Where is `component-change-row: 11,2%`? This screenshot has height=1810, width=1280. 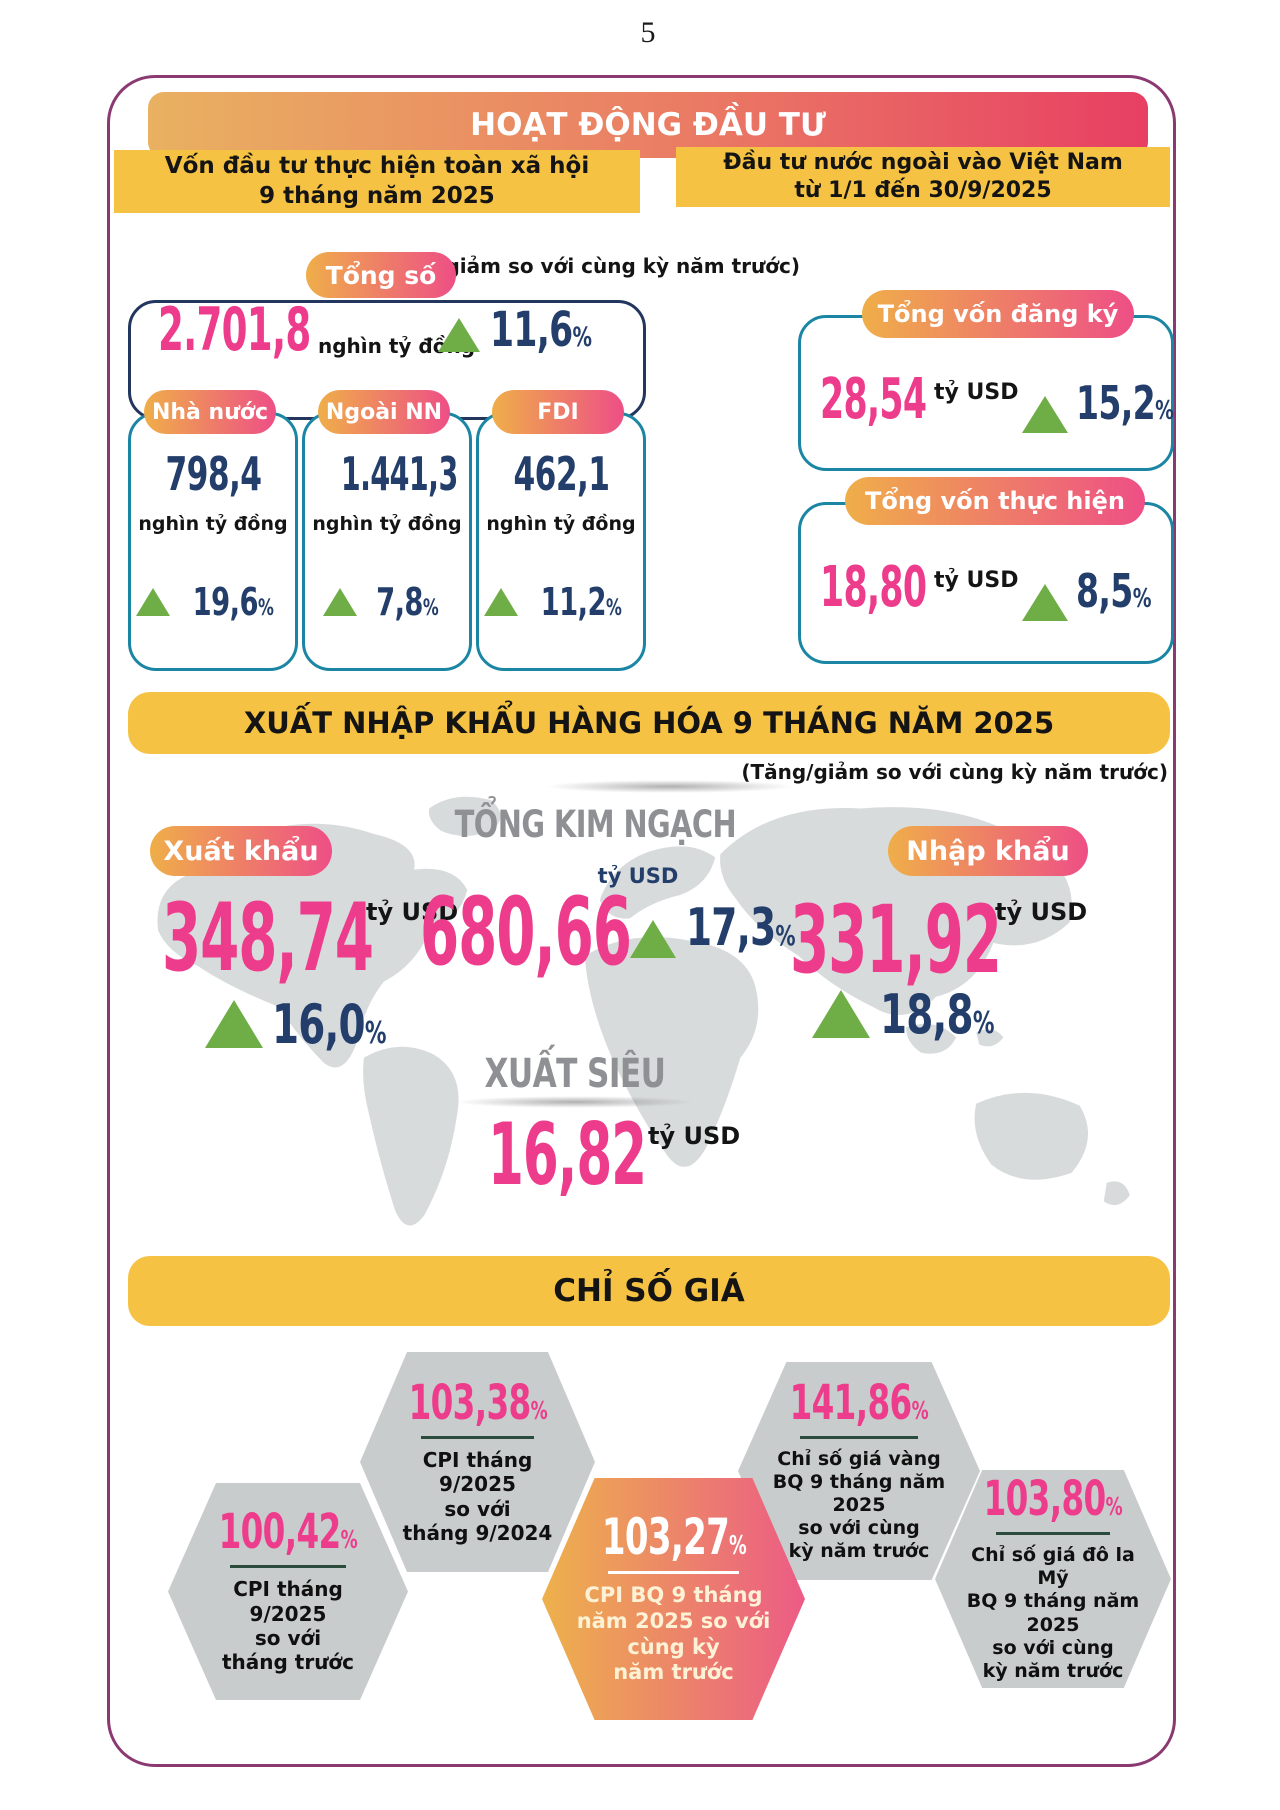 component-change-row: 11,2% is located at coordinates (561, 602).